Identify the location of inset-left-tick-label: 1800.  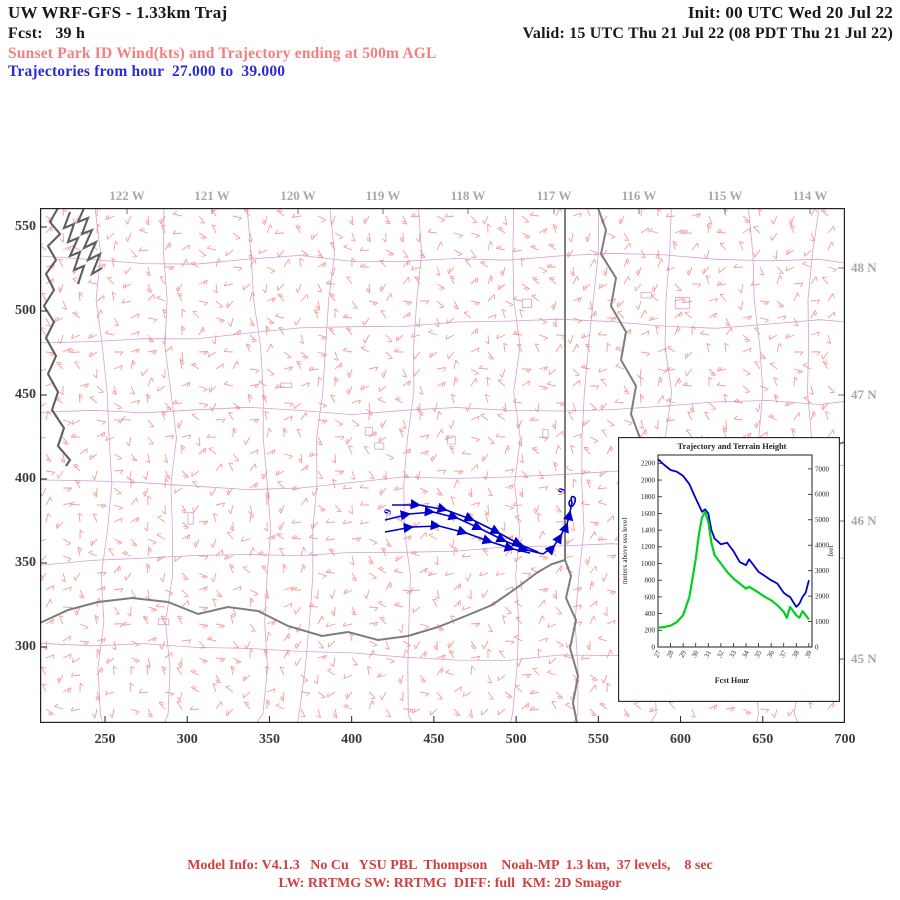
(648, 497).